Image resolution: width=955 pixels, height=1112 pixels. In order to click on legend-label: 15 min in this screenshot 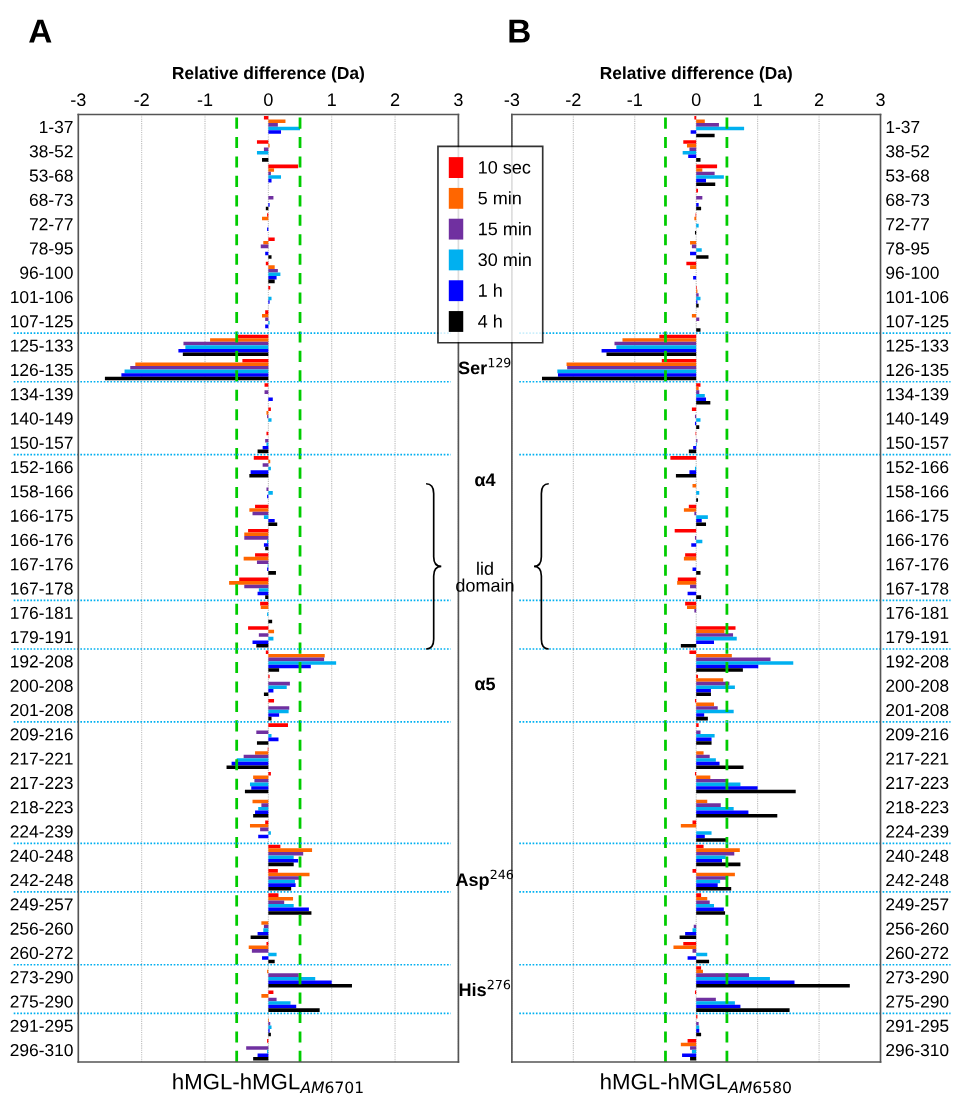, I will do `click(505, 229)`.